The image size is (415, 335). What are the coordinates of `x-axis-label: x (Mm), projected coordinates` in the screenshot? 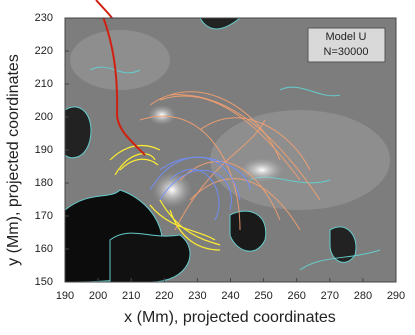 It's located at (230, 317).